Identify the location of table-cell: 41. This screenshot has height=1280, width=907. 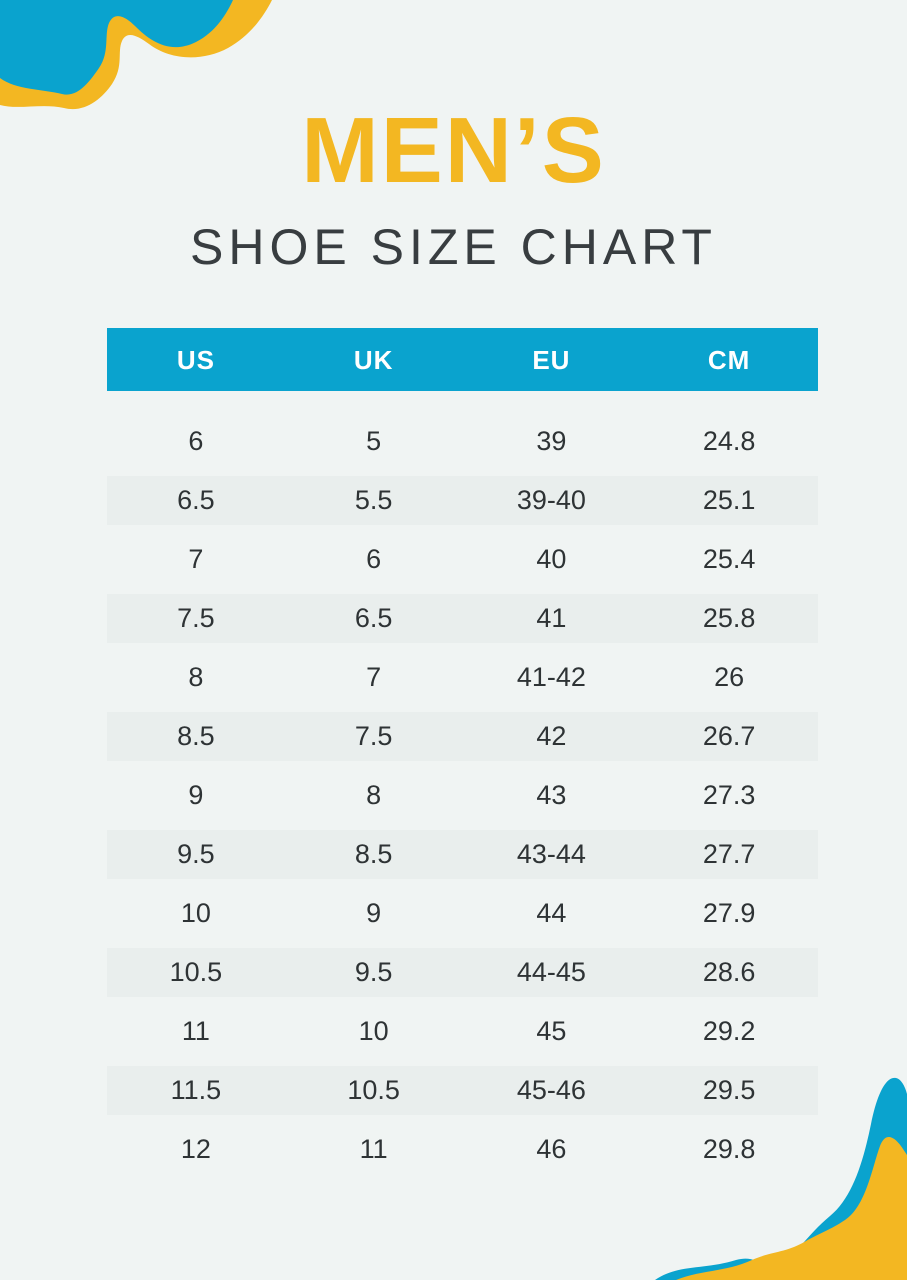
(551, 618).